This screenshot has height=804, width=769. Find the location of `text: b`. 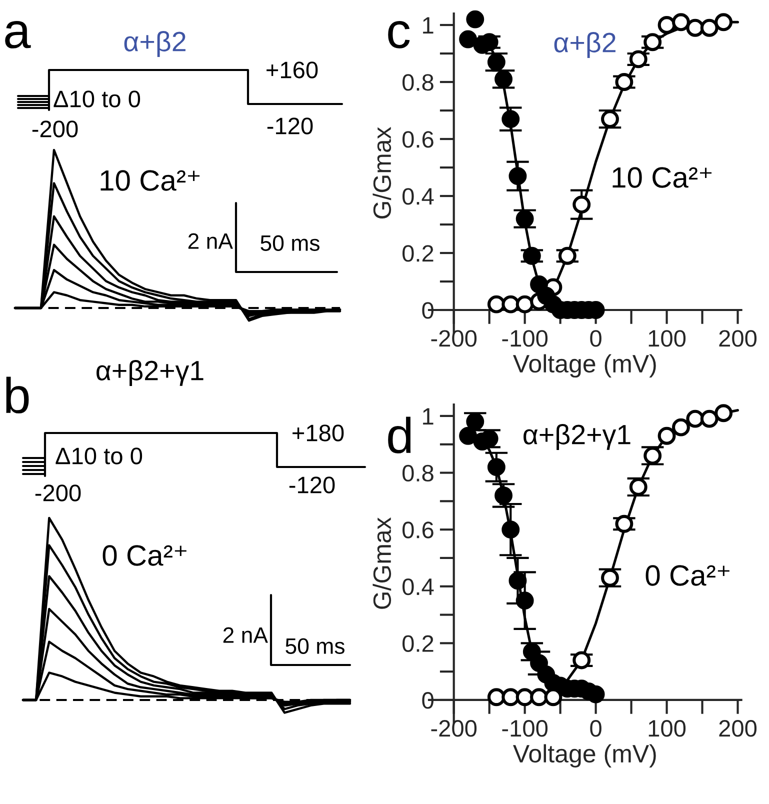

text: b is located at coordinates (17, 395).